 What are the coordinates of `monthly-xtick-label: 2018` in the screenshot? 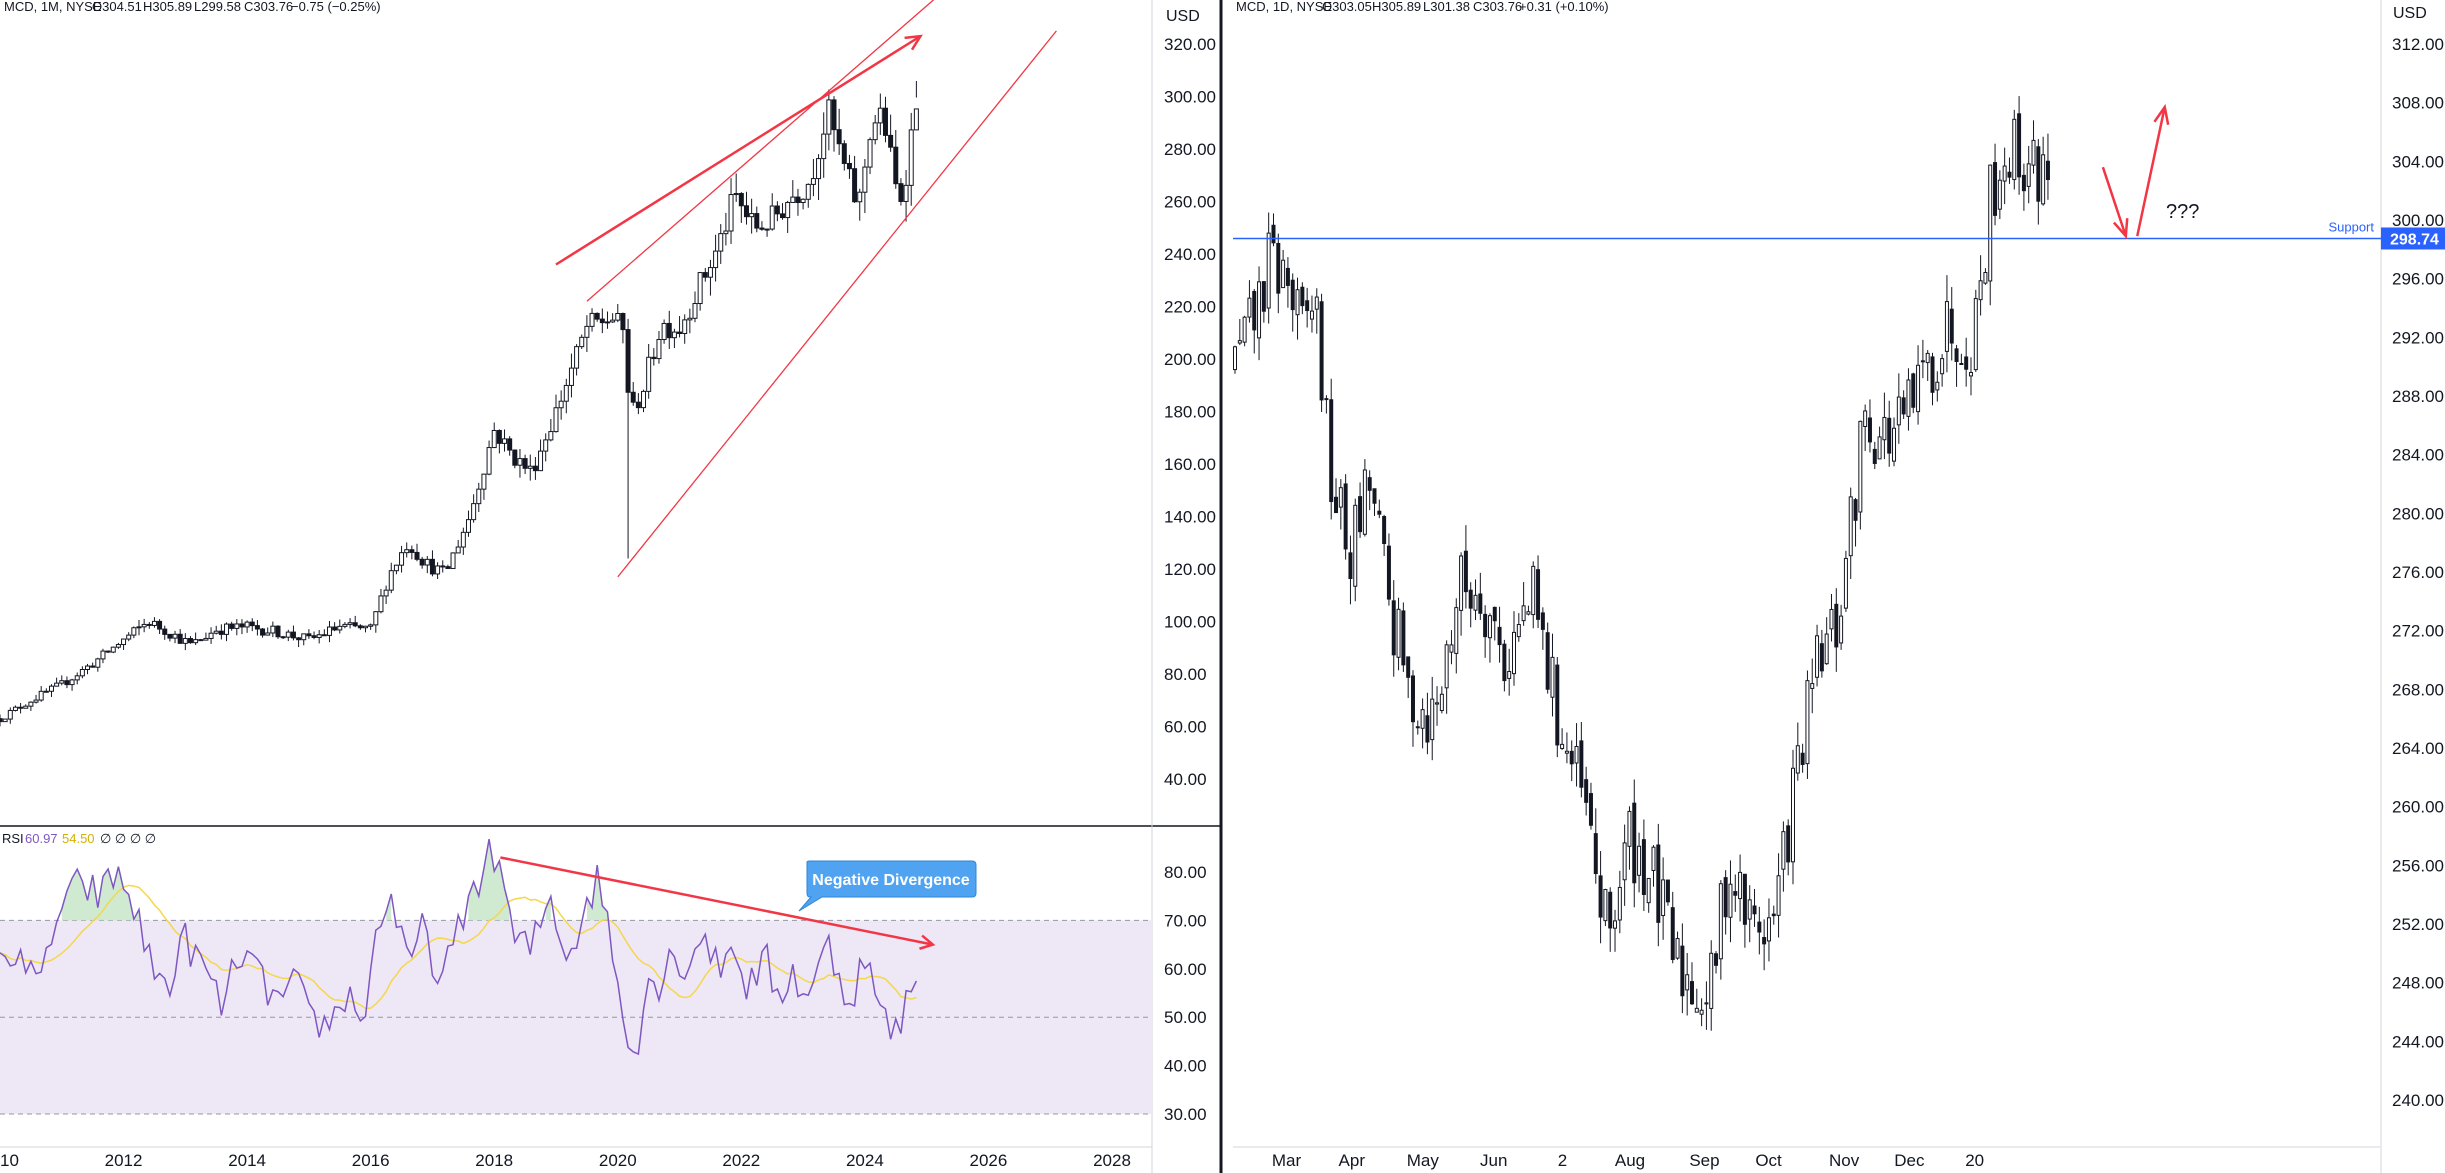 It's located at (494, 1160).